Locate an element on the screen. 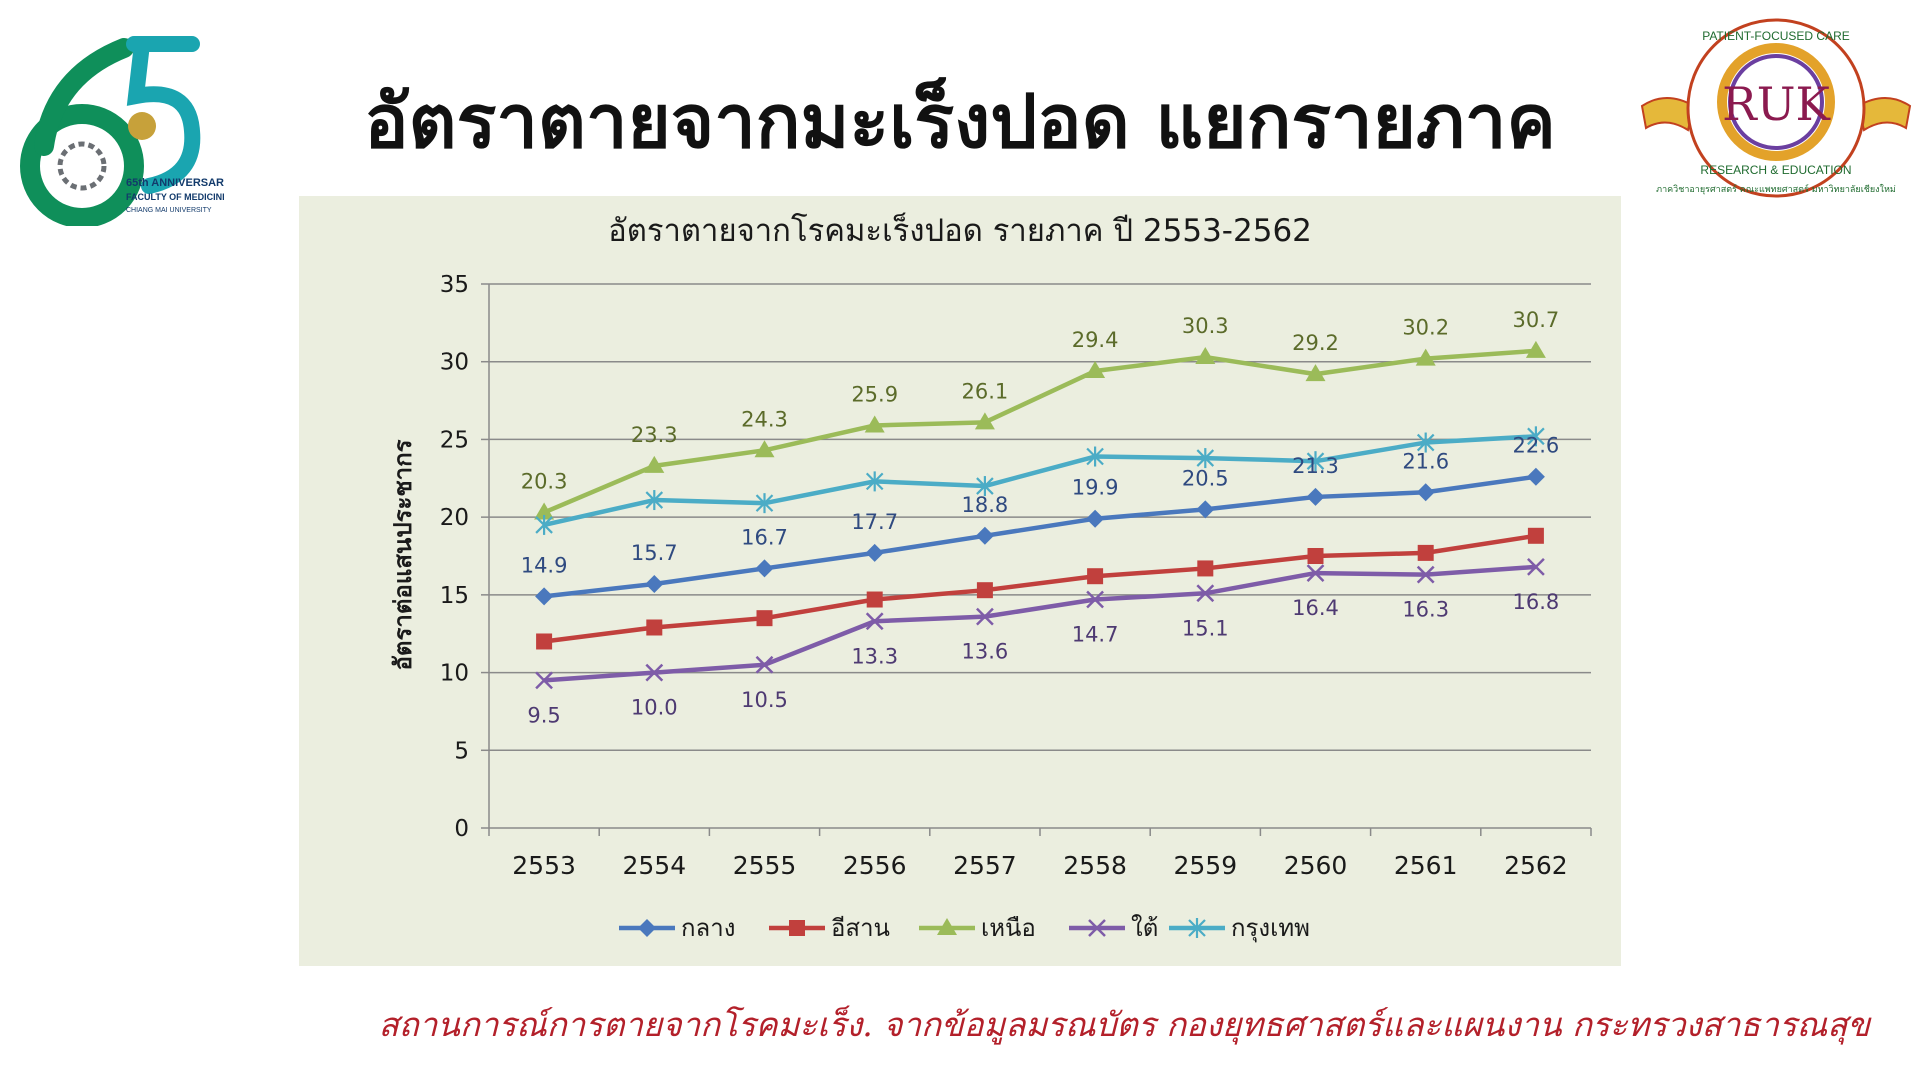 This screenshot has height=1080, width=1920. x-tick-label: 2555 is located at coordinates (765, 865).